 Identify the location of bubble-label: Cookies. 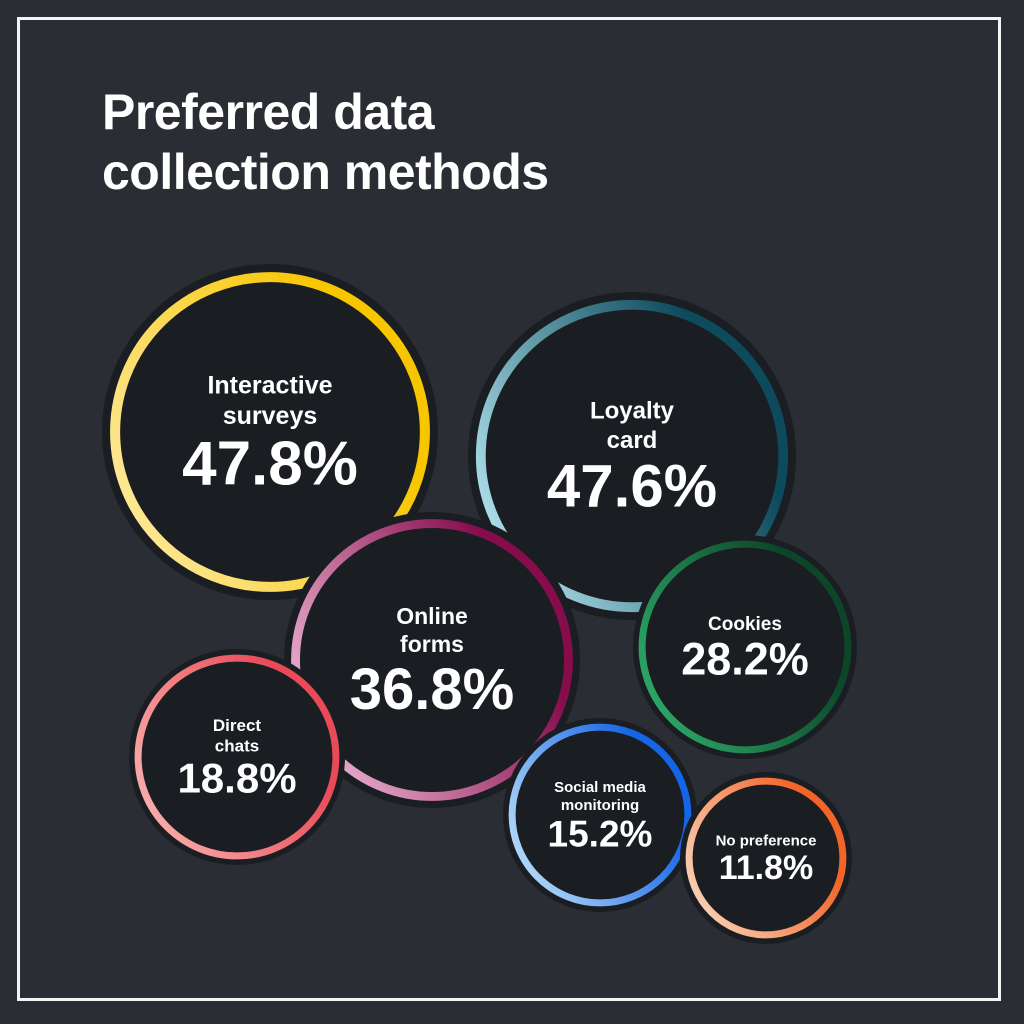
(745, 624).